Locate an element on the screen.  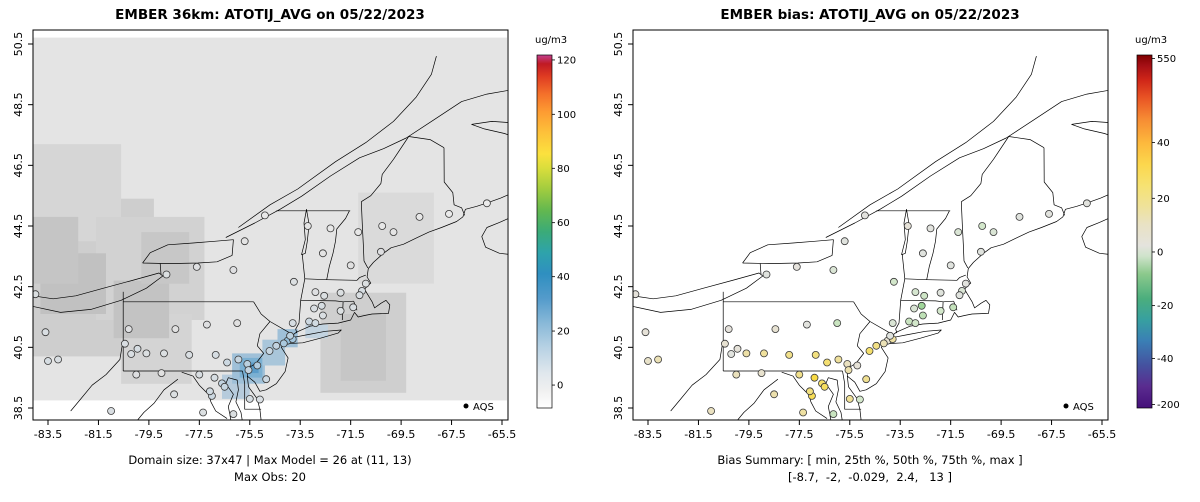
svg-text: -67.5 is located at coordinates (1051, 434).